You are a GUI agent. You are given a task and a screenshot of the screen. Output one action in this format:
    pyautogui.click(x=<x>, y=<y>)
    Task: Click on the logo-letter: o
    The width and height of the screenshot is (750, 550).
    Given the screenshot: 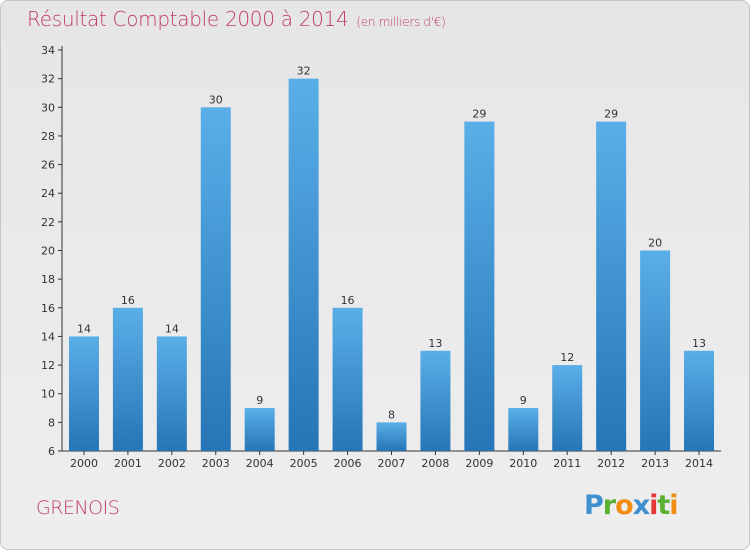 What is the action you would take?
    pyautogui.click(x=624, y=505)
    